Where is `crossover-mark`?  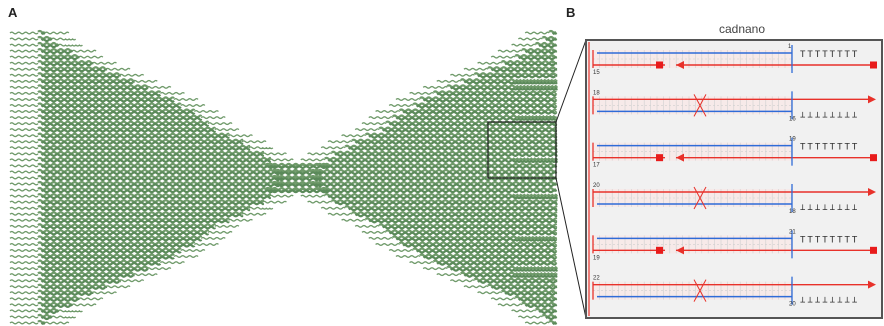 crossover-mark is located at coordinates (700, 105).